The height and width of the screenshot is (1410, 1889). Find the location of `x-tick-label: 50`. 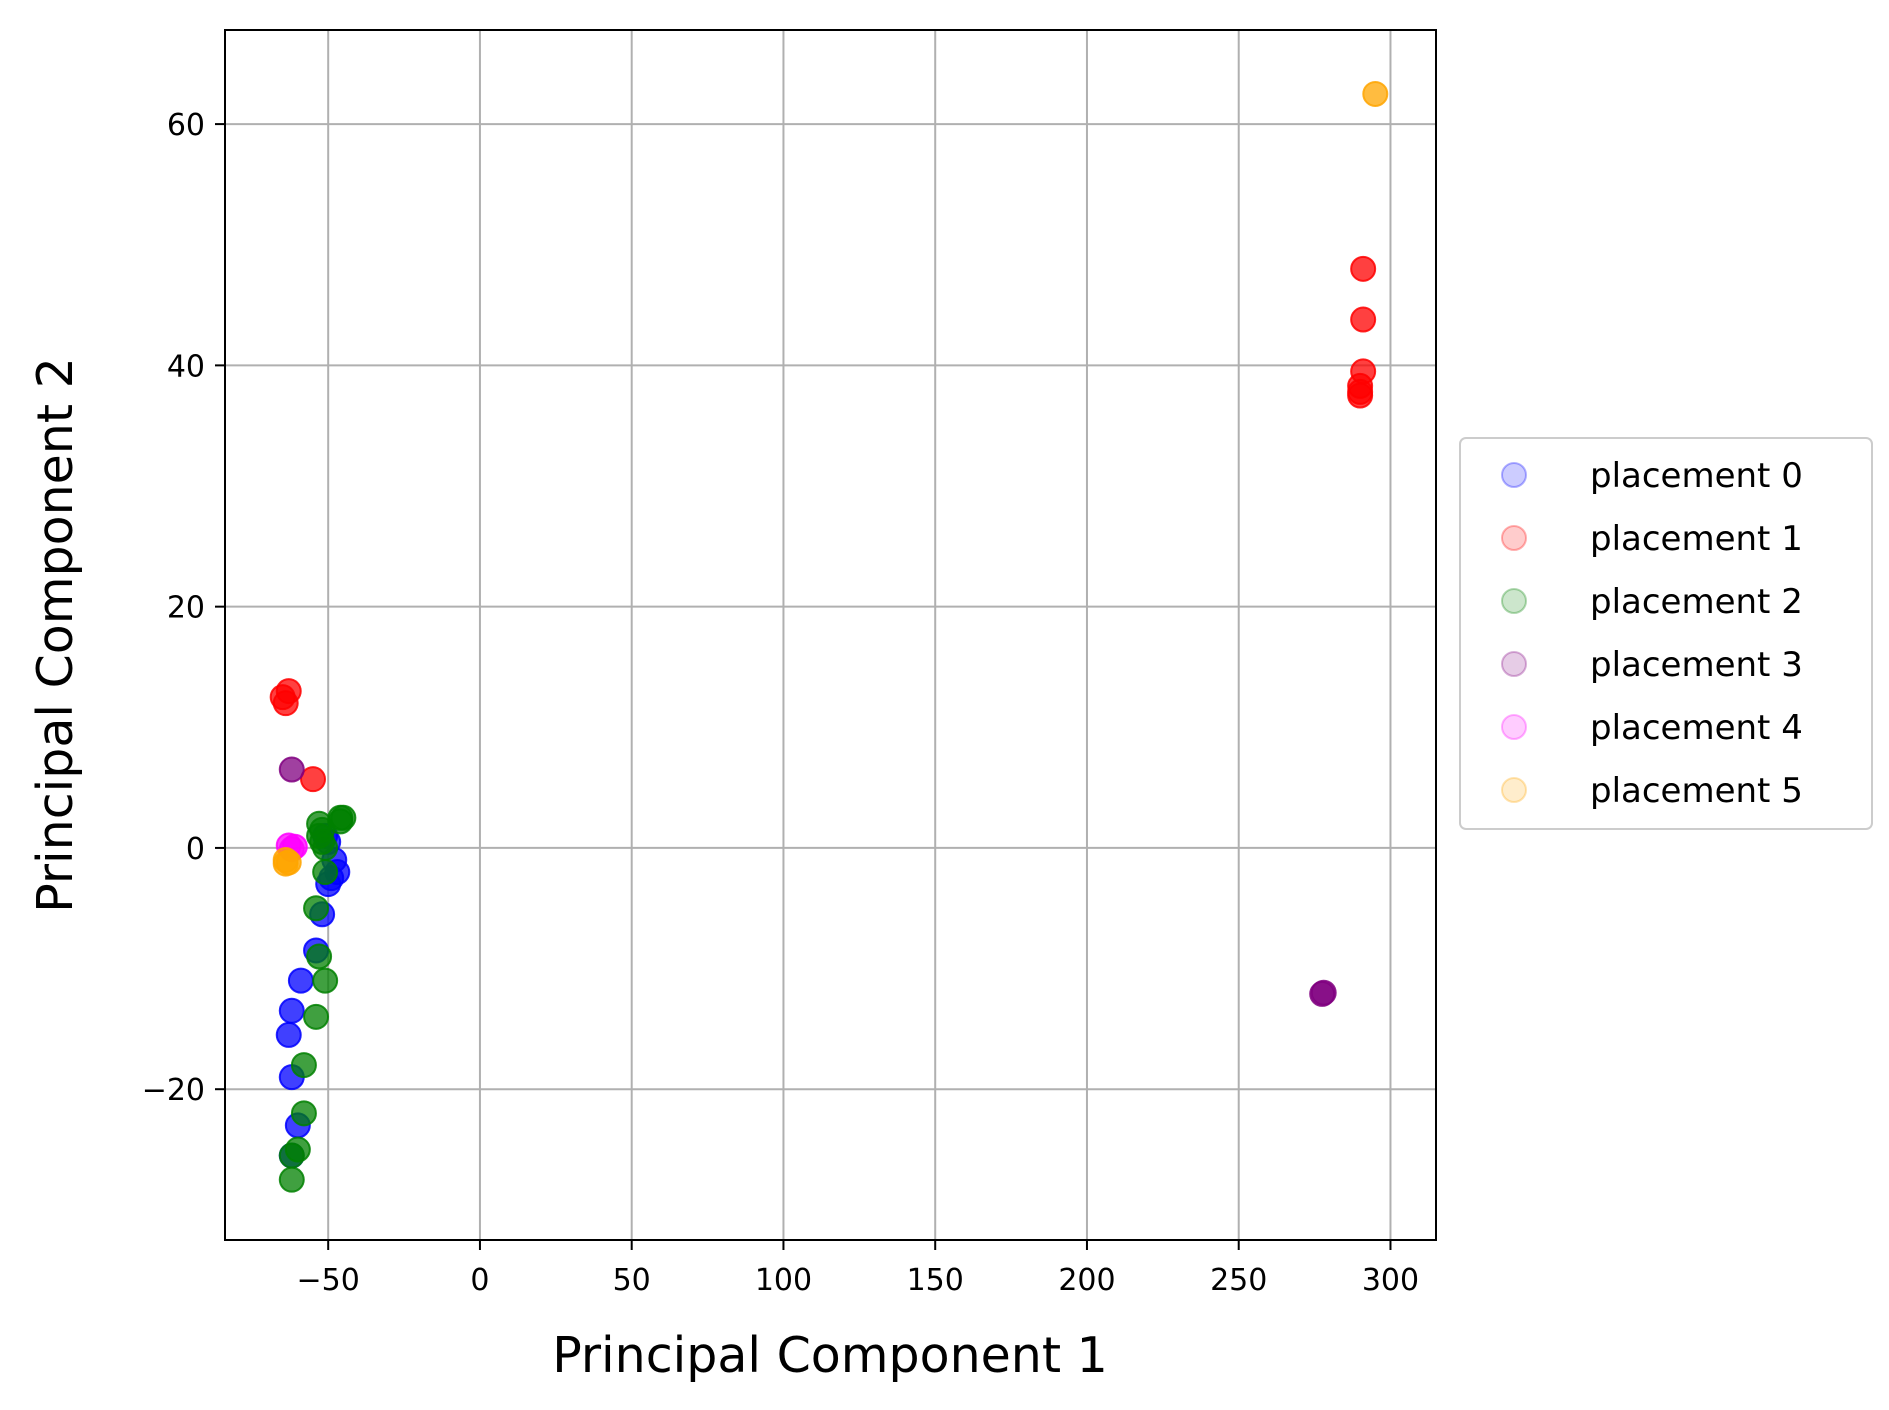

x-tick-label: 50 is located at coordinates (632, 1280).